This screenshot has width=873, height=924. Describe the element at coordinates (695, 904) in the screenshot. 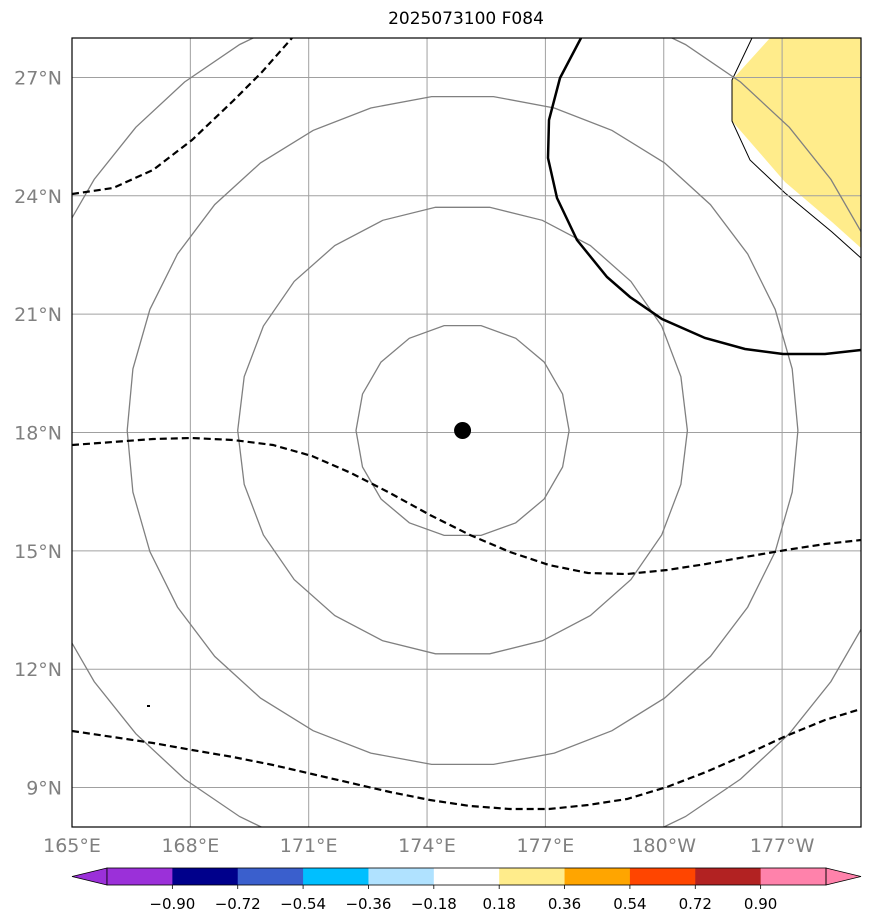

I see `colorbar-tick-label: 0.72` at that location.